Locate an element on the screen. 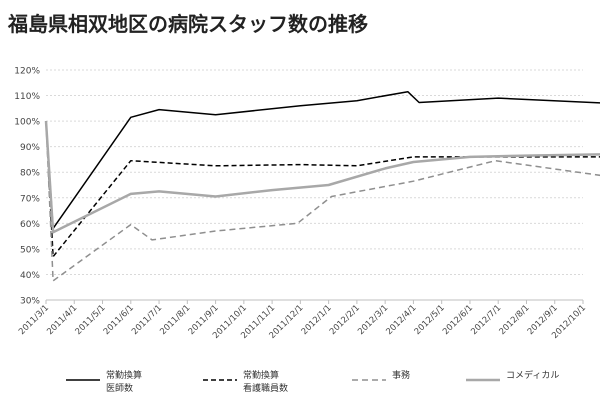 The height and width of the screenshot is (400, 600). legend-label: コメディカル is located at coordinates (533, 376).